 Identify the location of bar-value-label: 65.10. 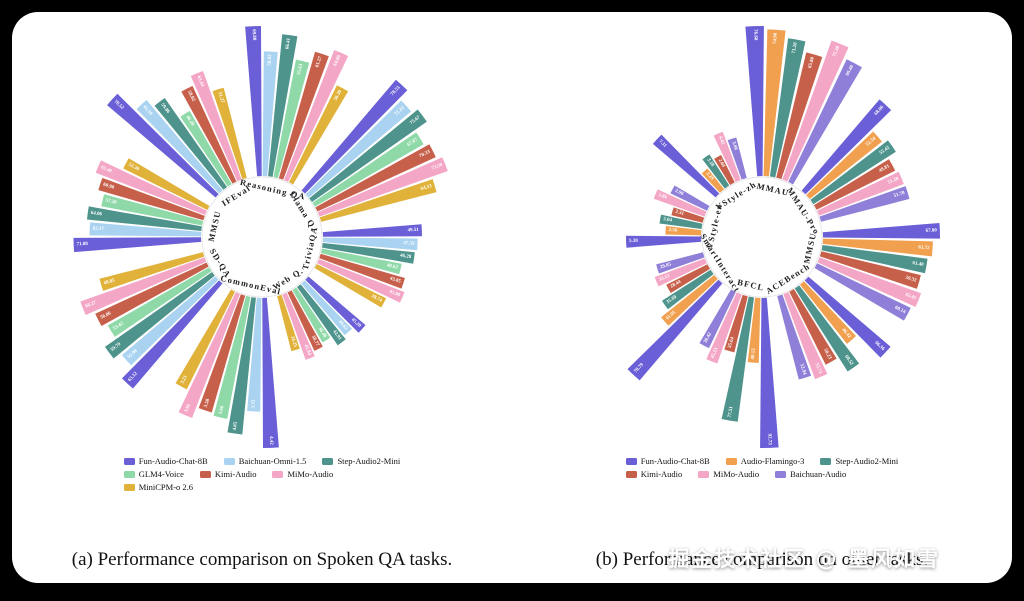
(148, 111).